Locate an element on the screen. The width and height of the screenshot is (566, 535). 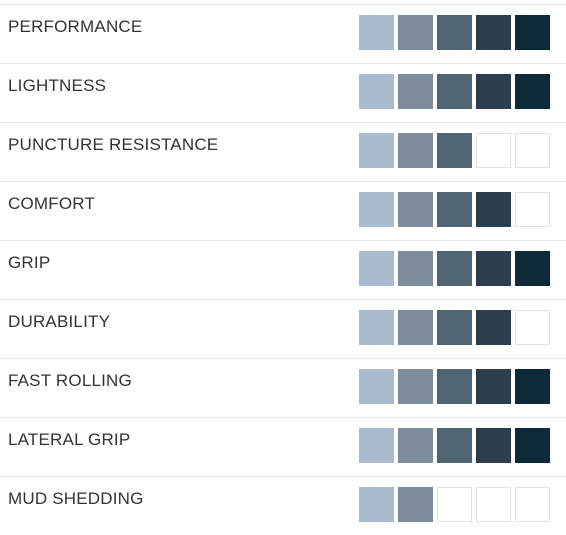
rating-row-grip: GRIP is located at coordinates (283, 269).